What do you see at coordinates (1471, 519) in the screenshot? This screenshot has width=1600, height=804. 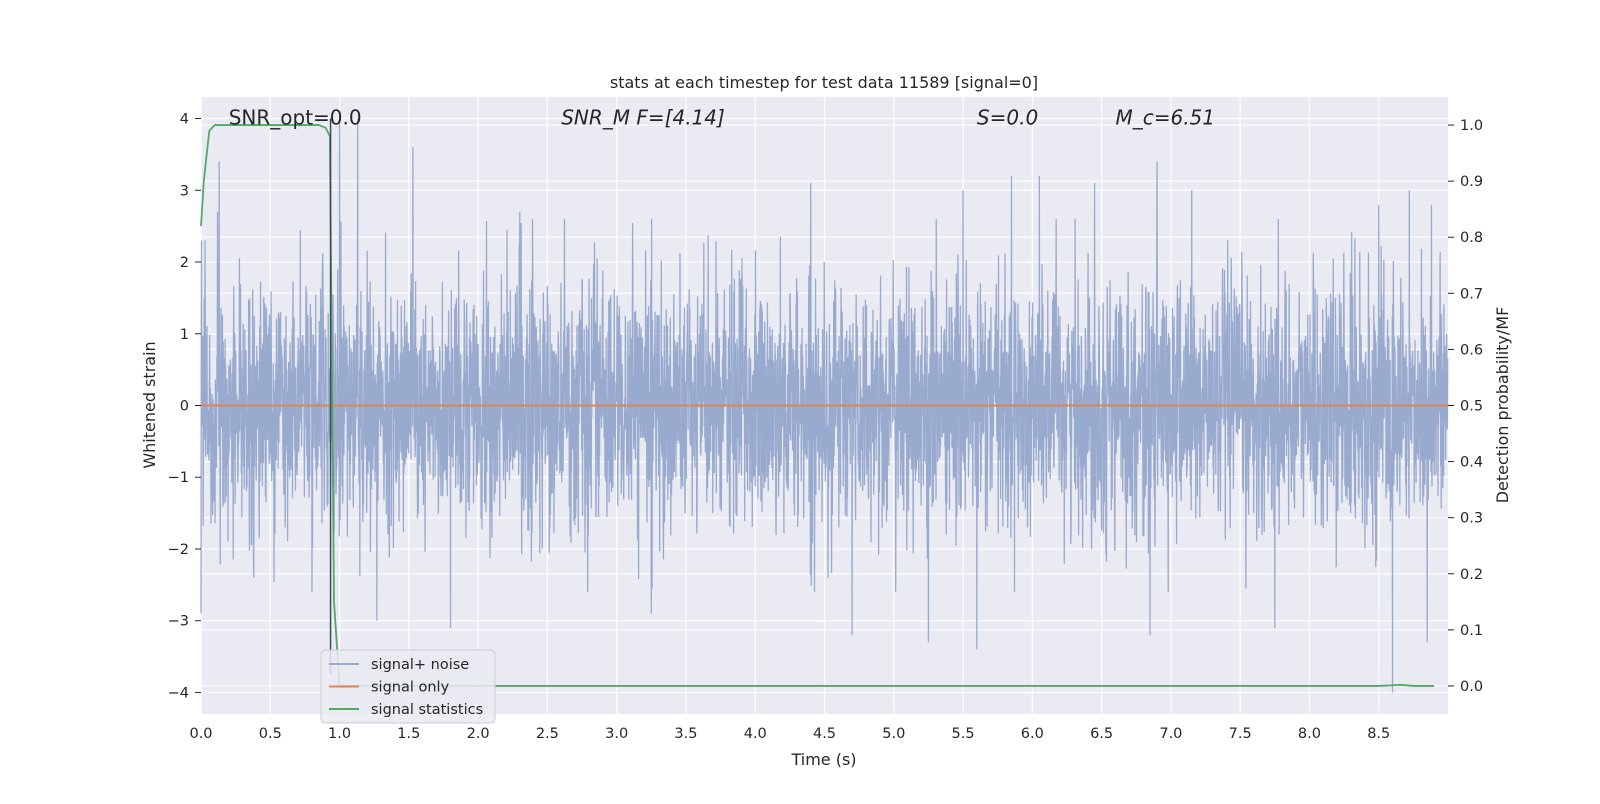 I see `y2-tick-label: 0.3` at bounding box center [1471, 519].